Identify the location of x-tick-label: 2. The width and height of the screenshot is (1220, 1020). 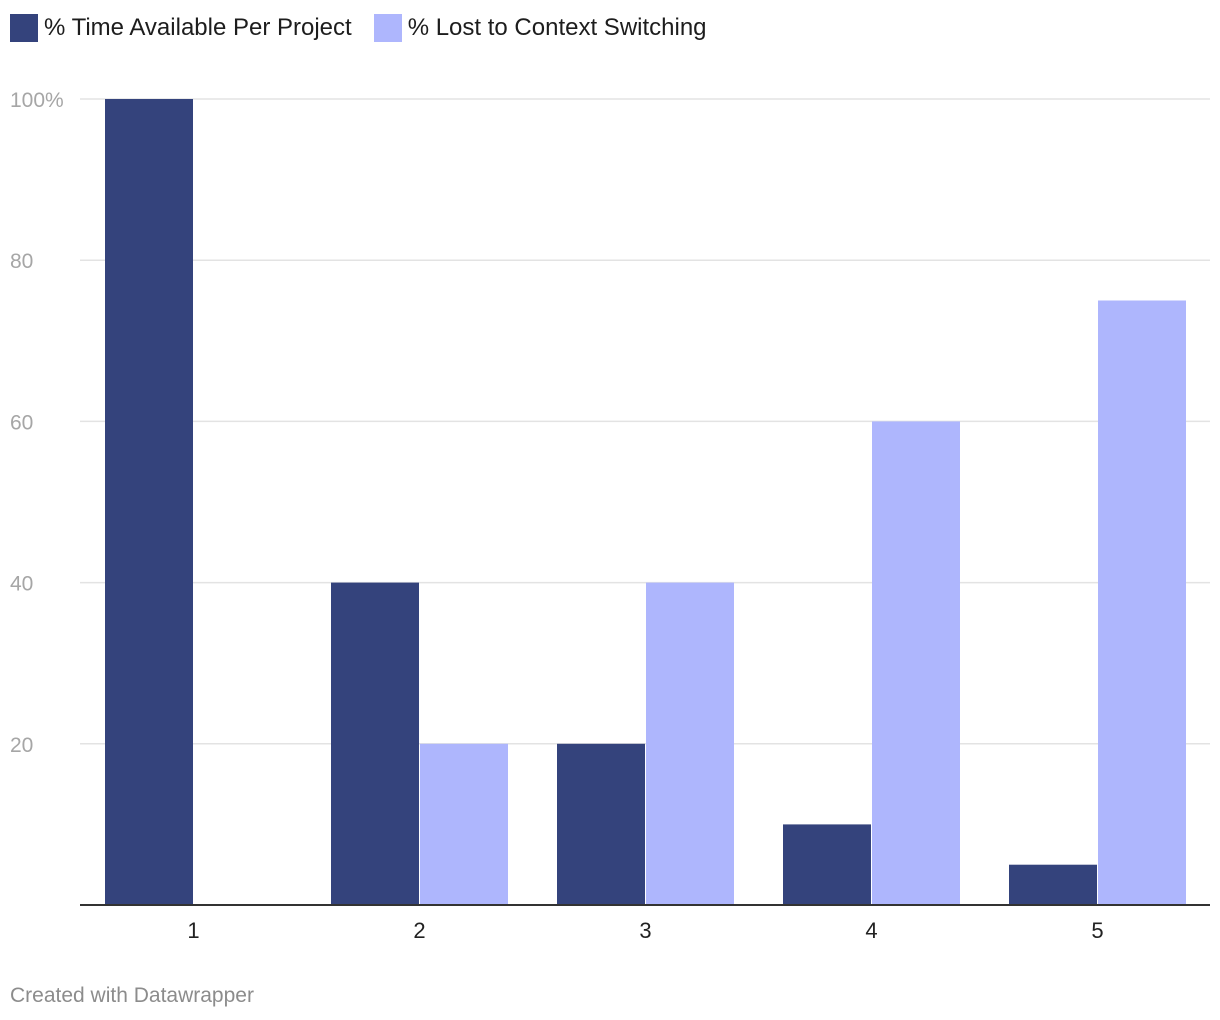
(419, 930).